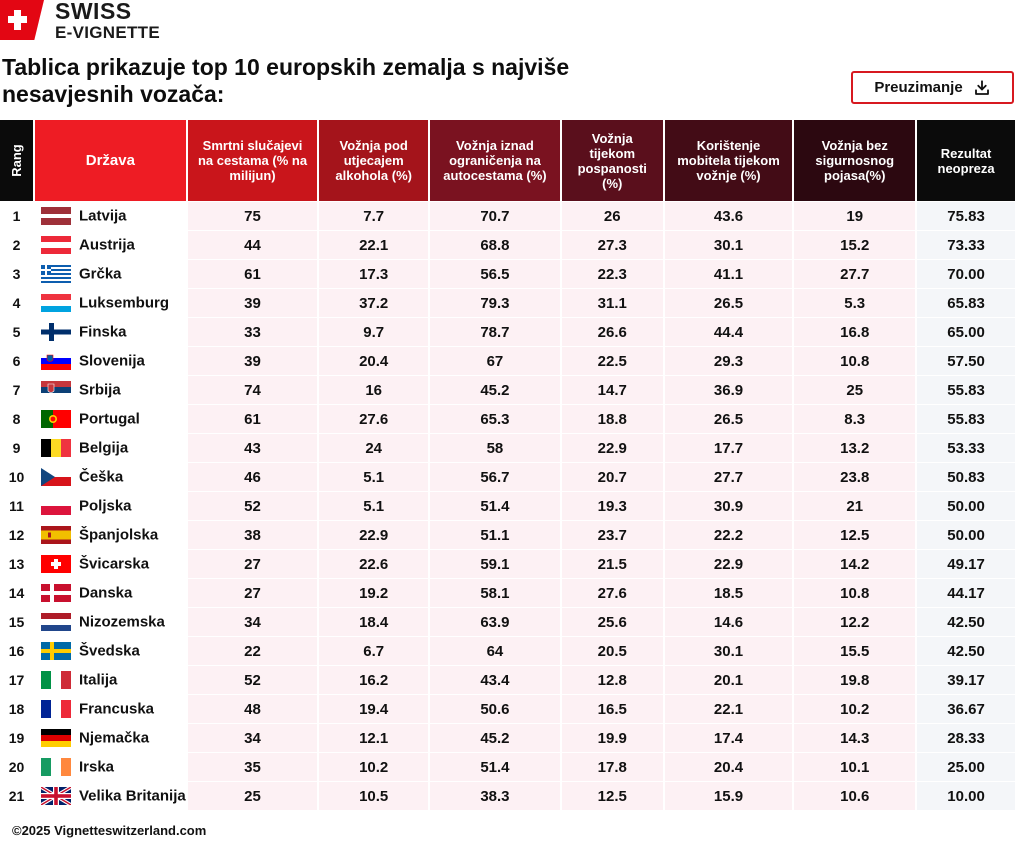 The image size is (1015, 852). What do you see at coordinates (496, 418) in the screenshot?
I see `speeding-cell: 65.3` at bounding box center [496, 418].